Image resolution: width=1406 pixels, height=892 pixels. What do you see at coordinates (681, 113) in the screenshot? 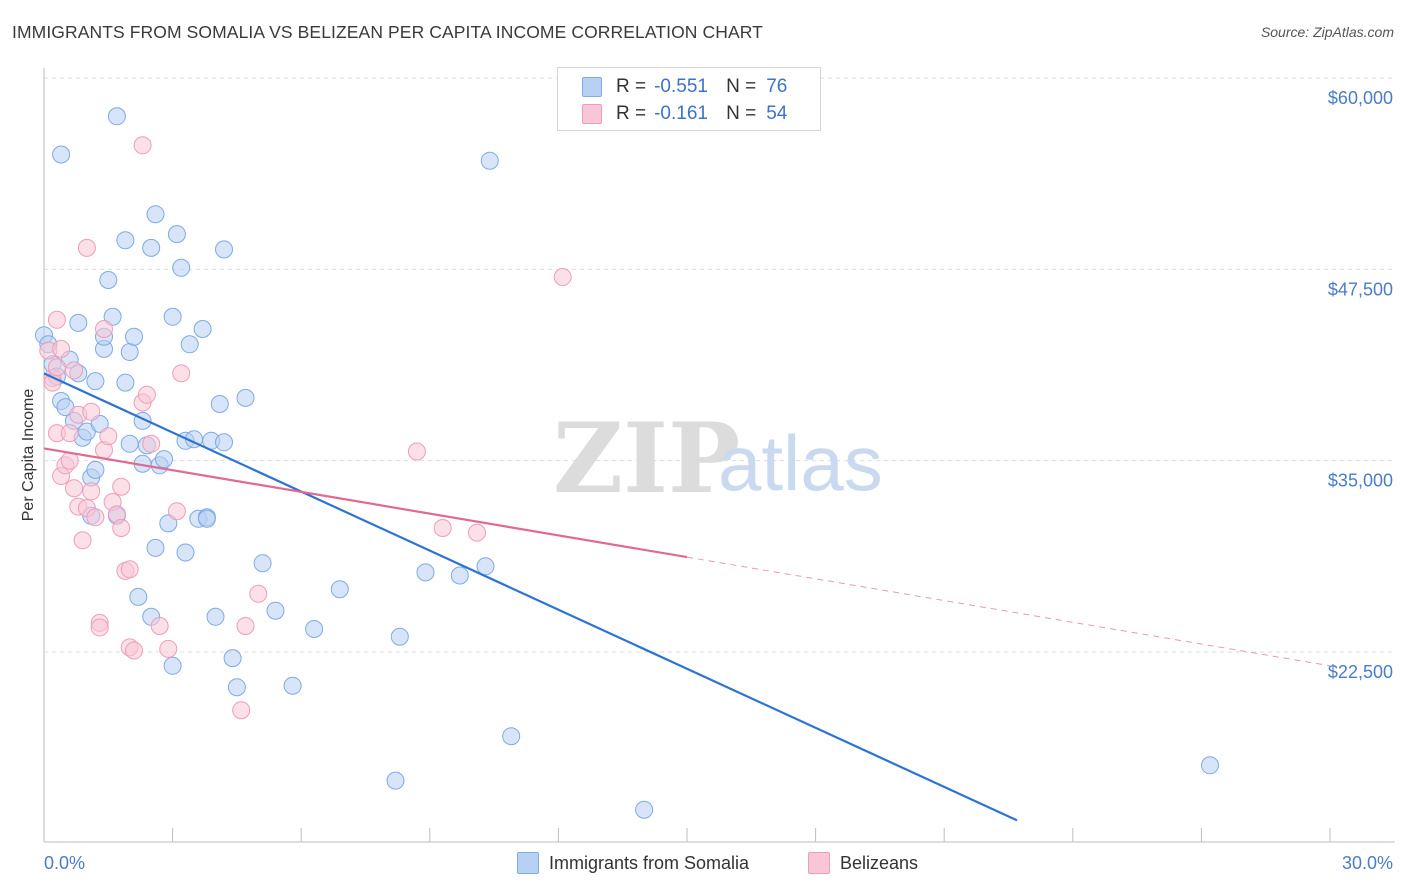
I see `legend-r-value: -0.161` at bounding box center [681, 113].